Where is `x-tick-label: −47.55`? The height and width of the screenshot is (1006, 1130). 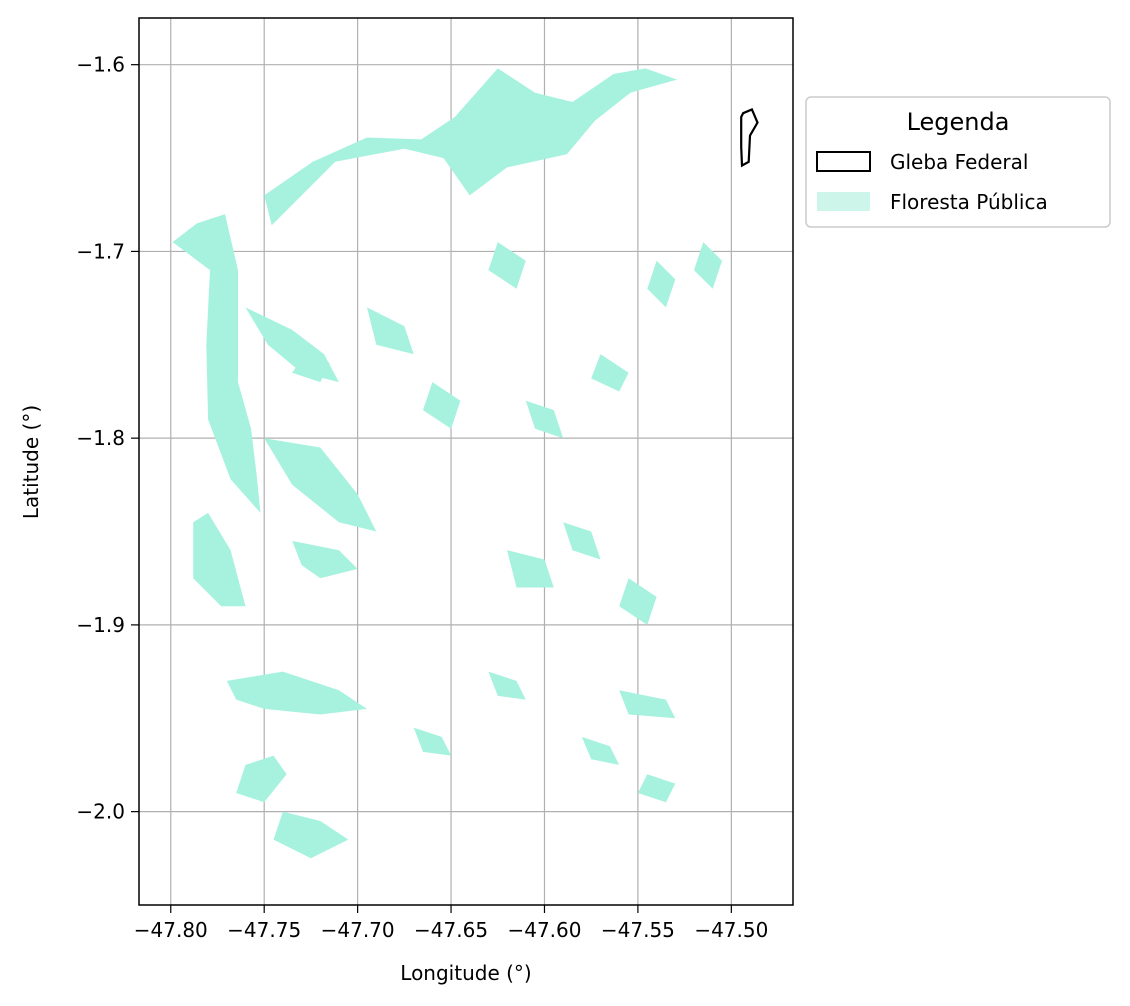
x-tick-label: −47.55 is located at coordinates (638, 930).